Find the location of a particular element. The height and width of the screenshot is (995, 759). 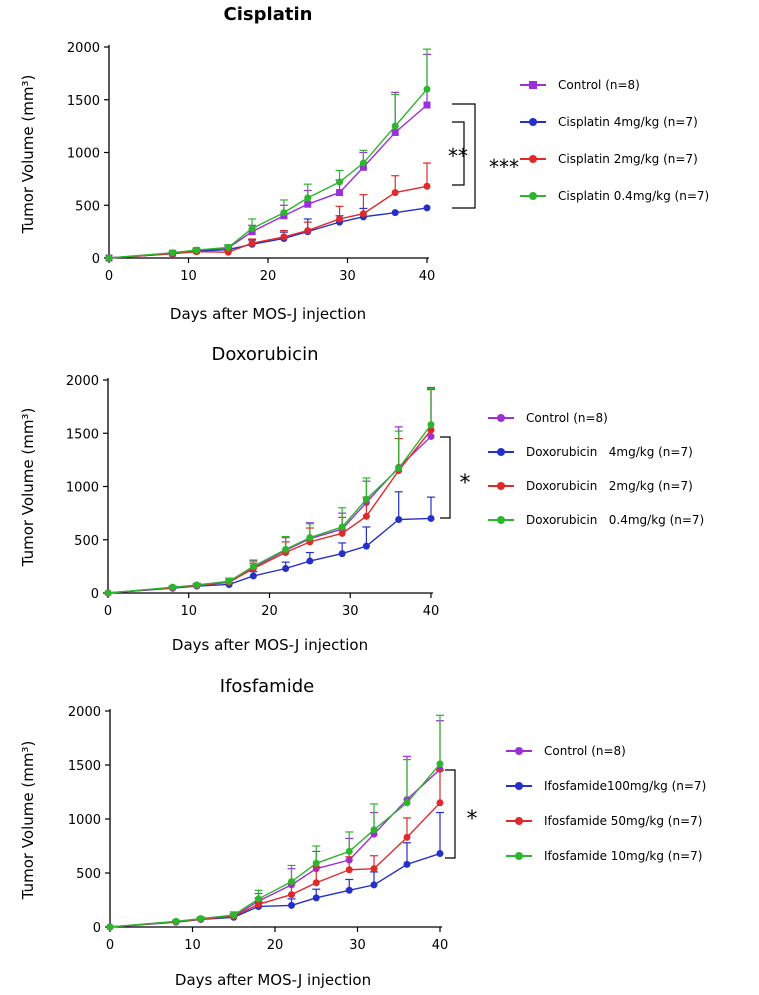

legend-item: Cisplatin 4mg/kg (n=7) is located at coordinates (609, 122).